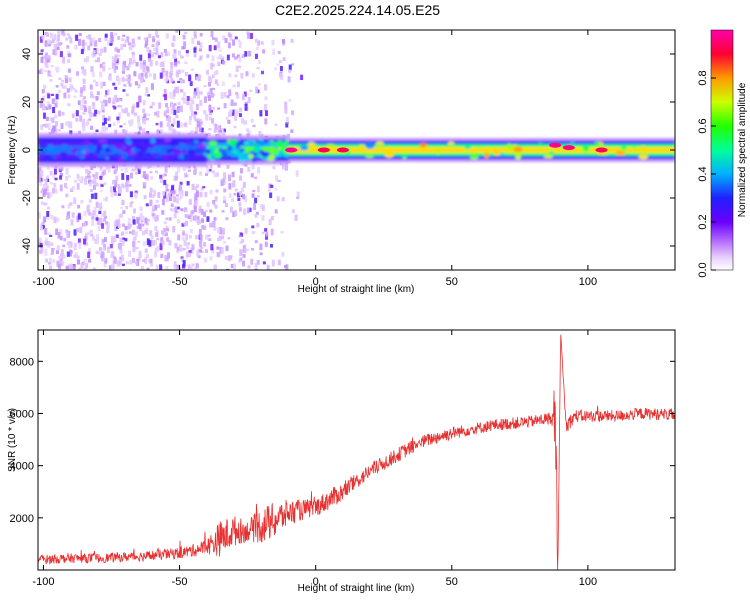 This screenshot has height=600, width=750. I want to click on colorbar-label: Normalized spectral amplitude, so click(742, 149).